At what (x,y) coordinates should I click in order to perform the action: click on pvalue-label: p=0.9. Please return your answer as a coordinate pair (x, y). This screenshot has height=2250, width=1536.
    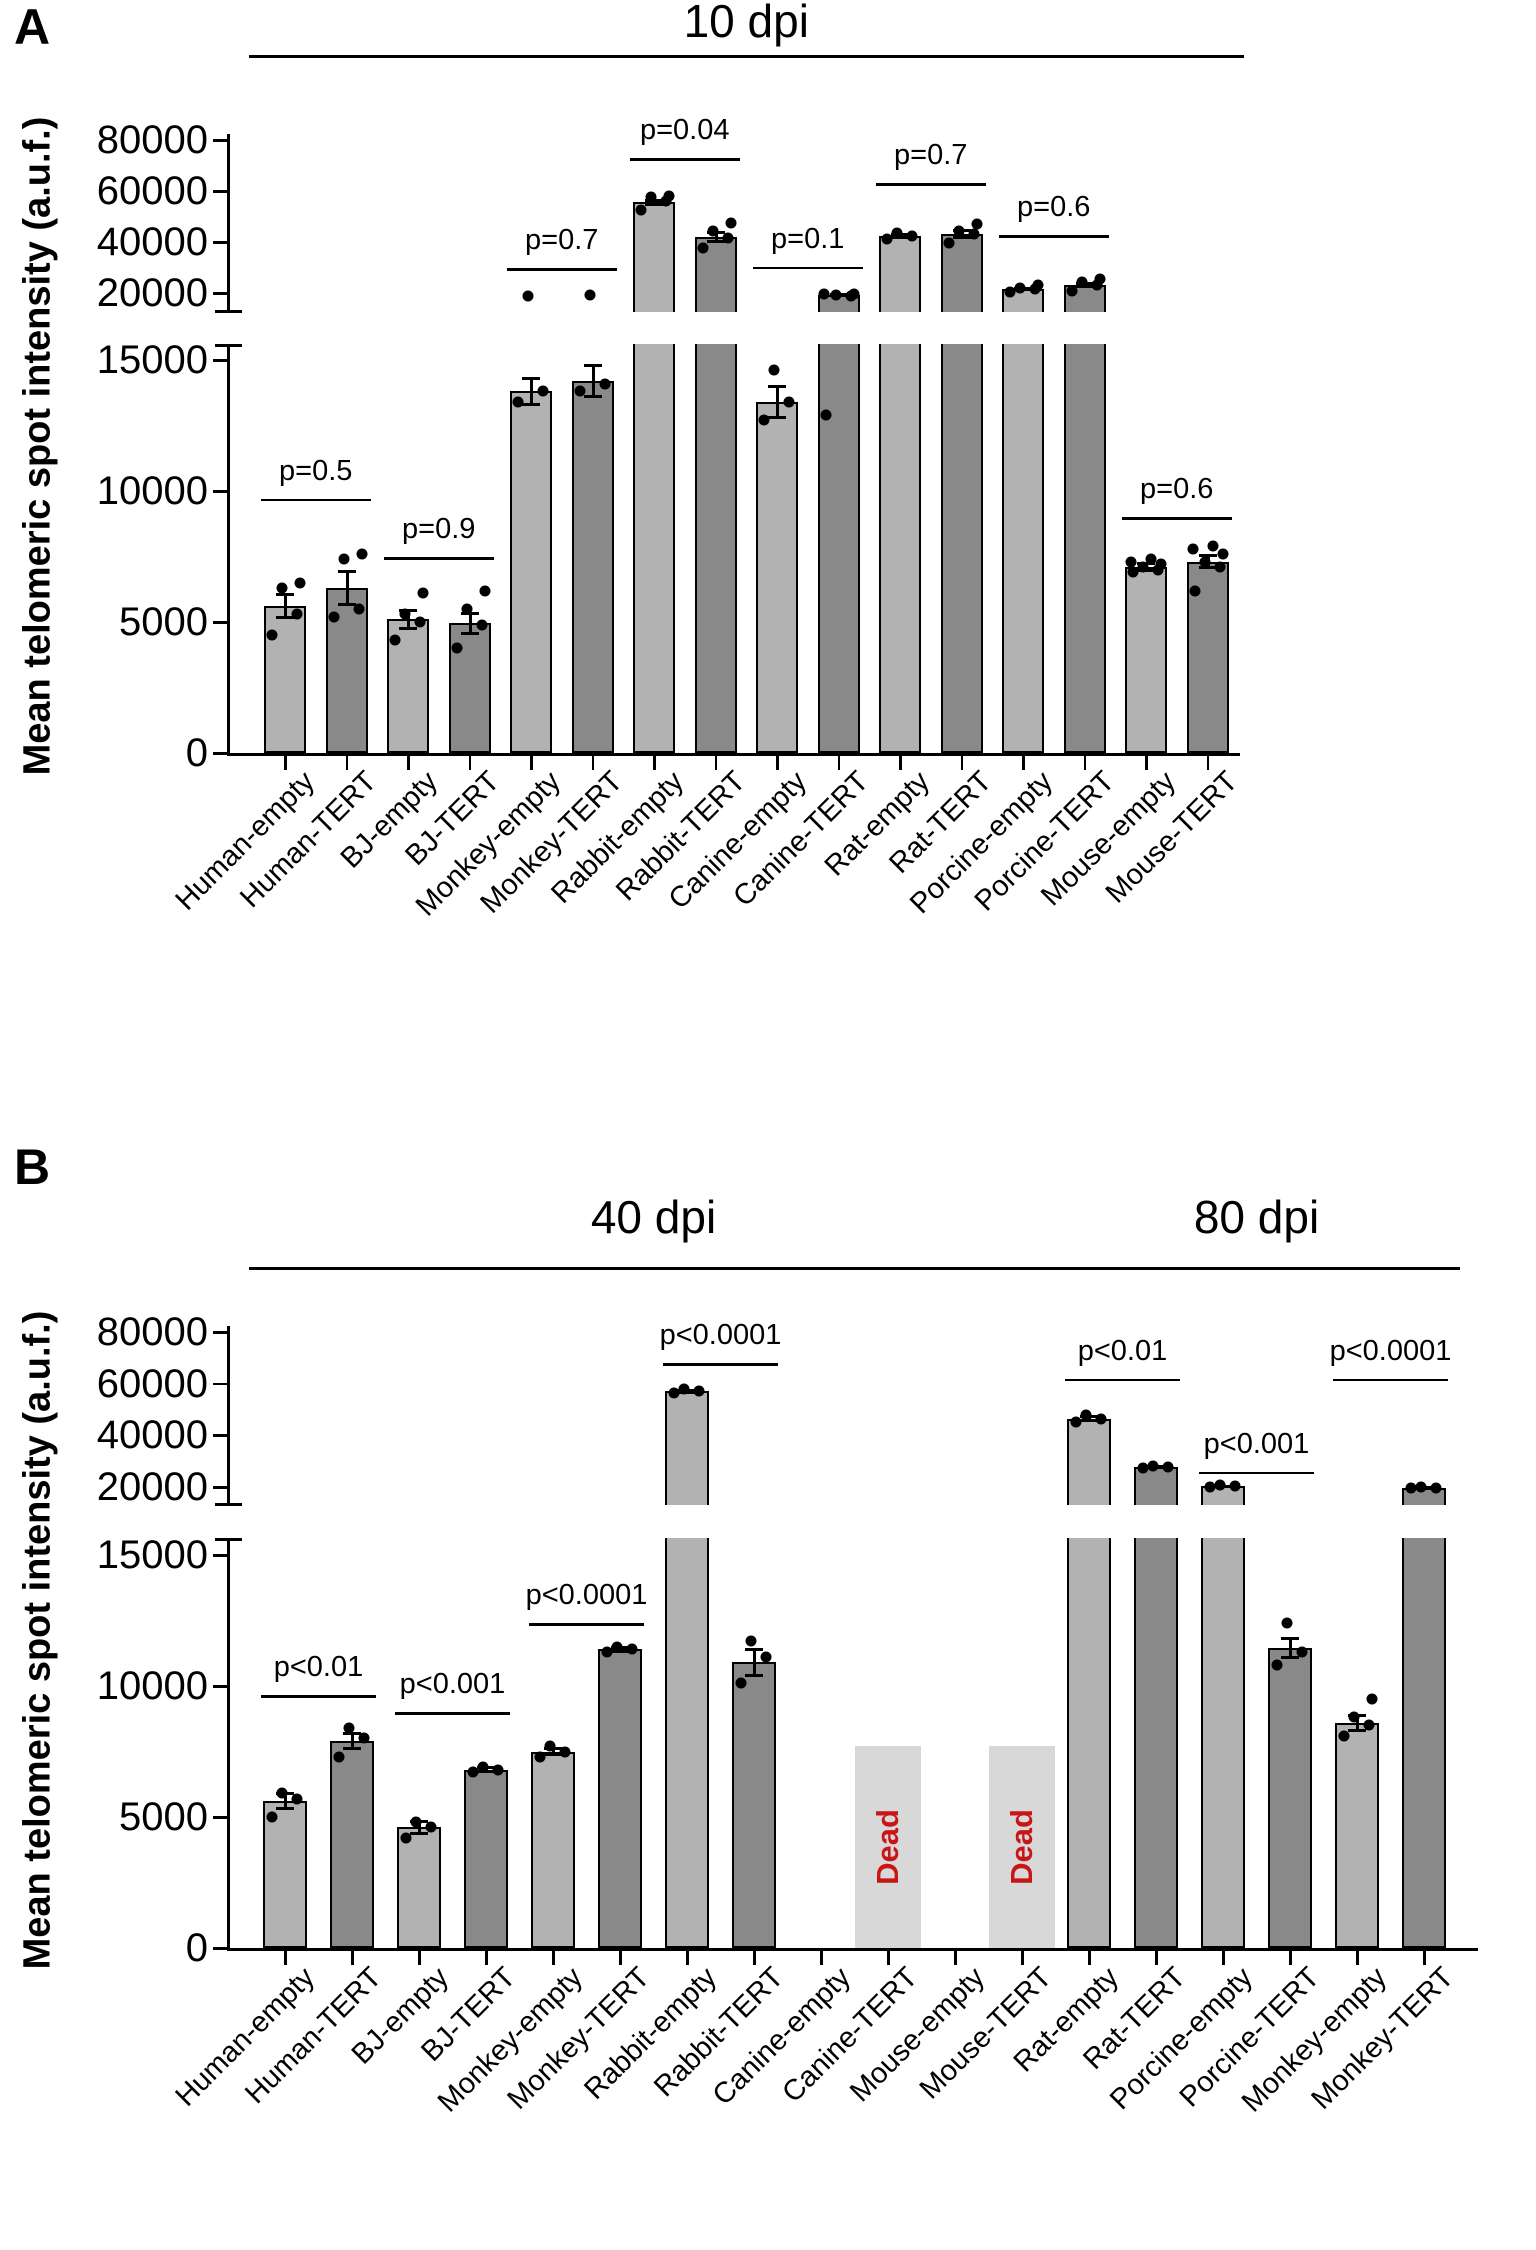
    Looking at the image, I should click on (439, 529).